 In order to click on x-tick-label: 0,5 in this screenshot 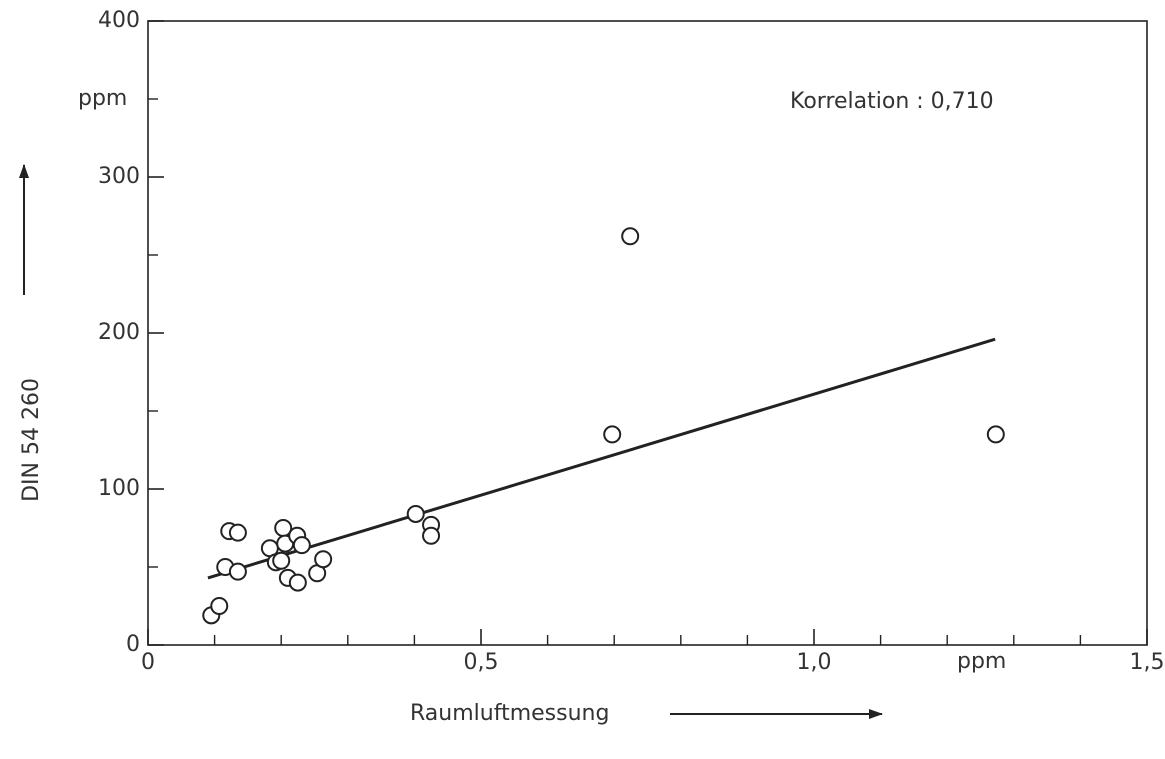, I will do `click(481, 662)`.